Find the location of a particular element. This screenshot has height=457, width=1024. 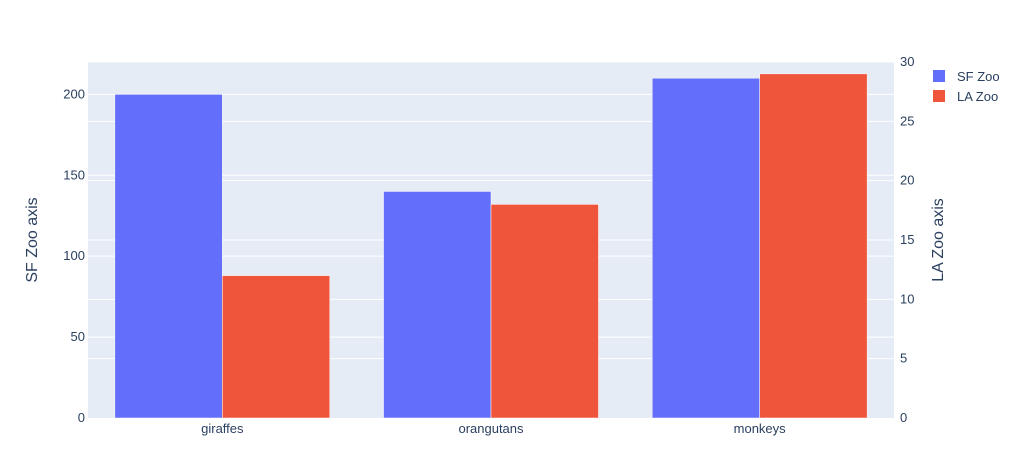

legend-item-la-zoo: LA Zoo is located at coordinates (965, 96).